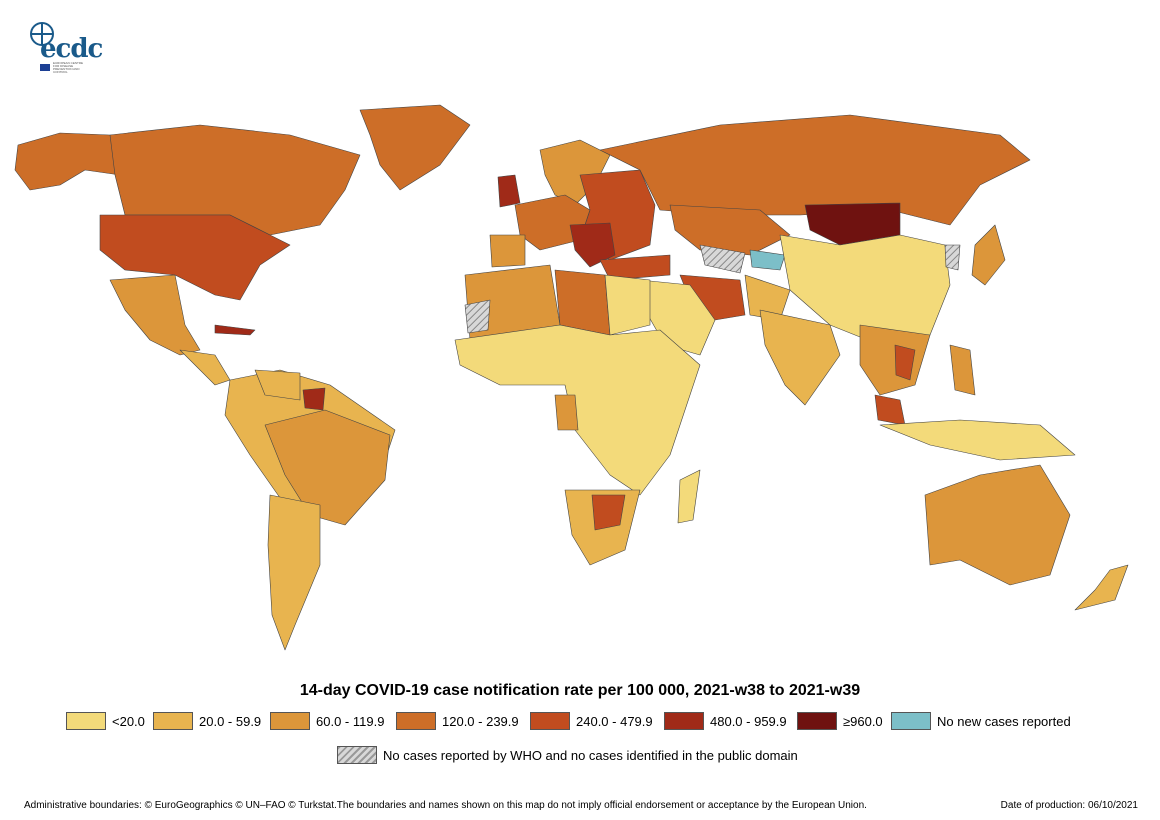 This screenshot has height=820, width=1160. What do you see at coordinates (45, 67) in the screenshot?
I see `eu-flag-icon` at bounding box center [45, 67].